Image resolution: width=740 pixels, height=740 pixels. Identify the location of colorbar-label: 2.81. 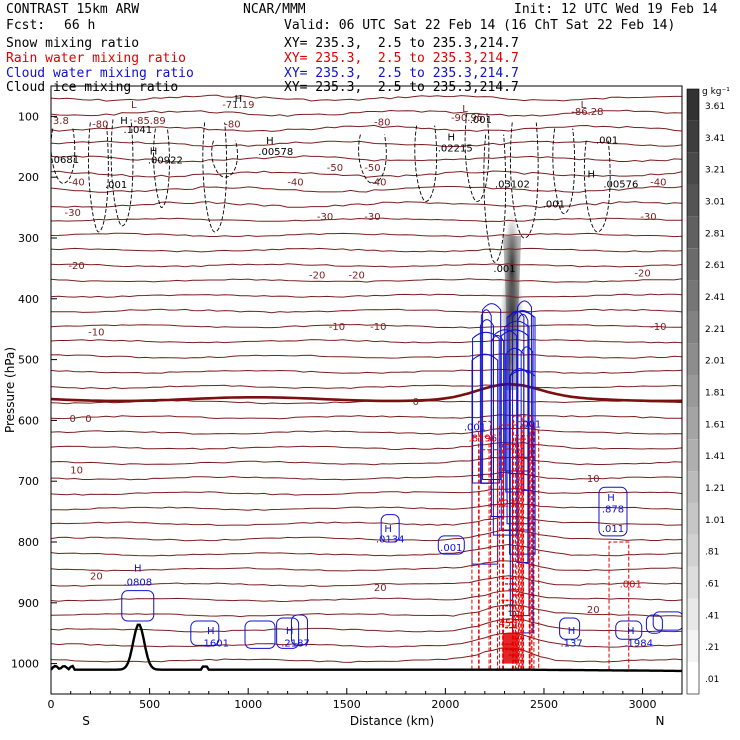
(715, 234).